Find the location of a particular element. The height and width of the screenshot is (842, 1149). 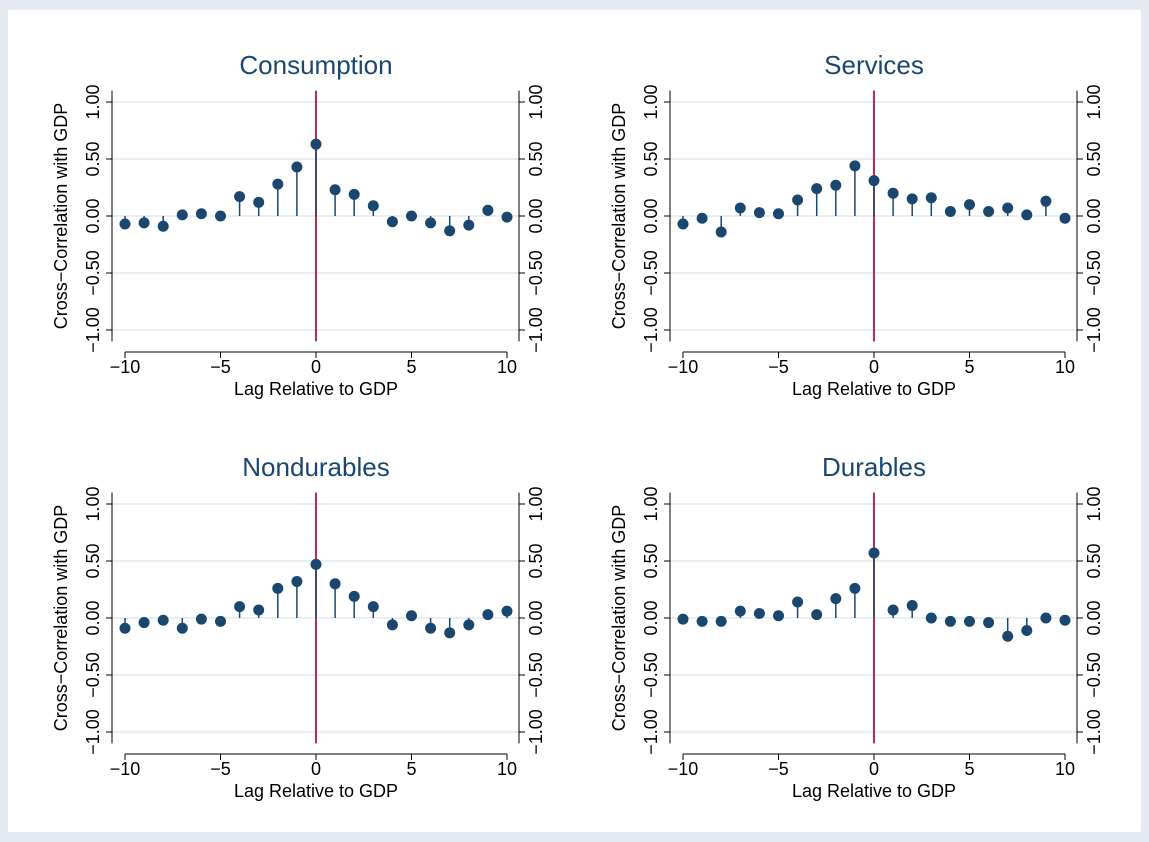

y-tick-label: 1.00 is located at coordinates (651, 101).